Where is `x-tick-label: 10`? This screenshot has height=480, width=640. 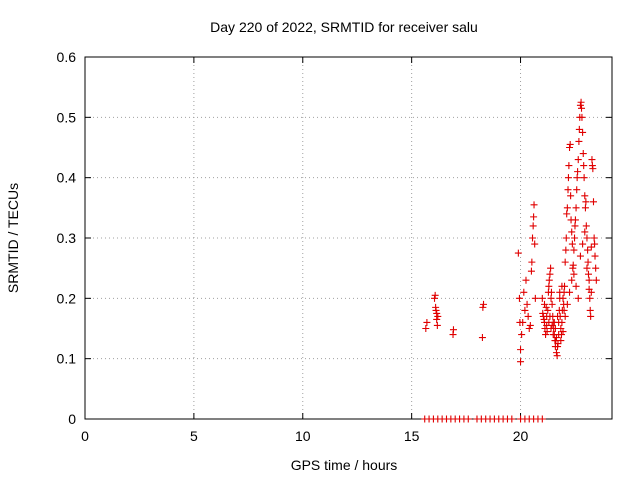 x-tick-label: 10 is located at coordinates (303, 436).